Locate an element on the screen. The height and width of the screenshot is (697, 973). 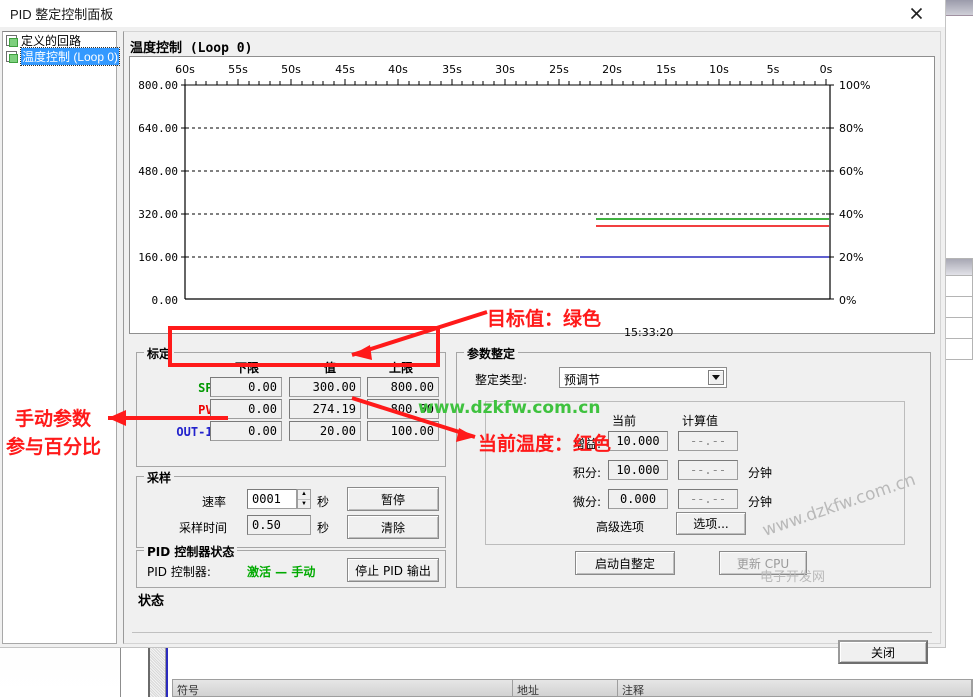
column-header-high: 上限 is located at coordinates (401, 368).